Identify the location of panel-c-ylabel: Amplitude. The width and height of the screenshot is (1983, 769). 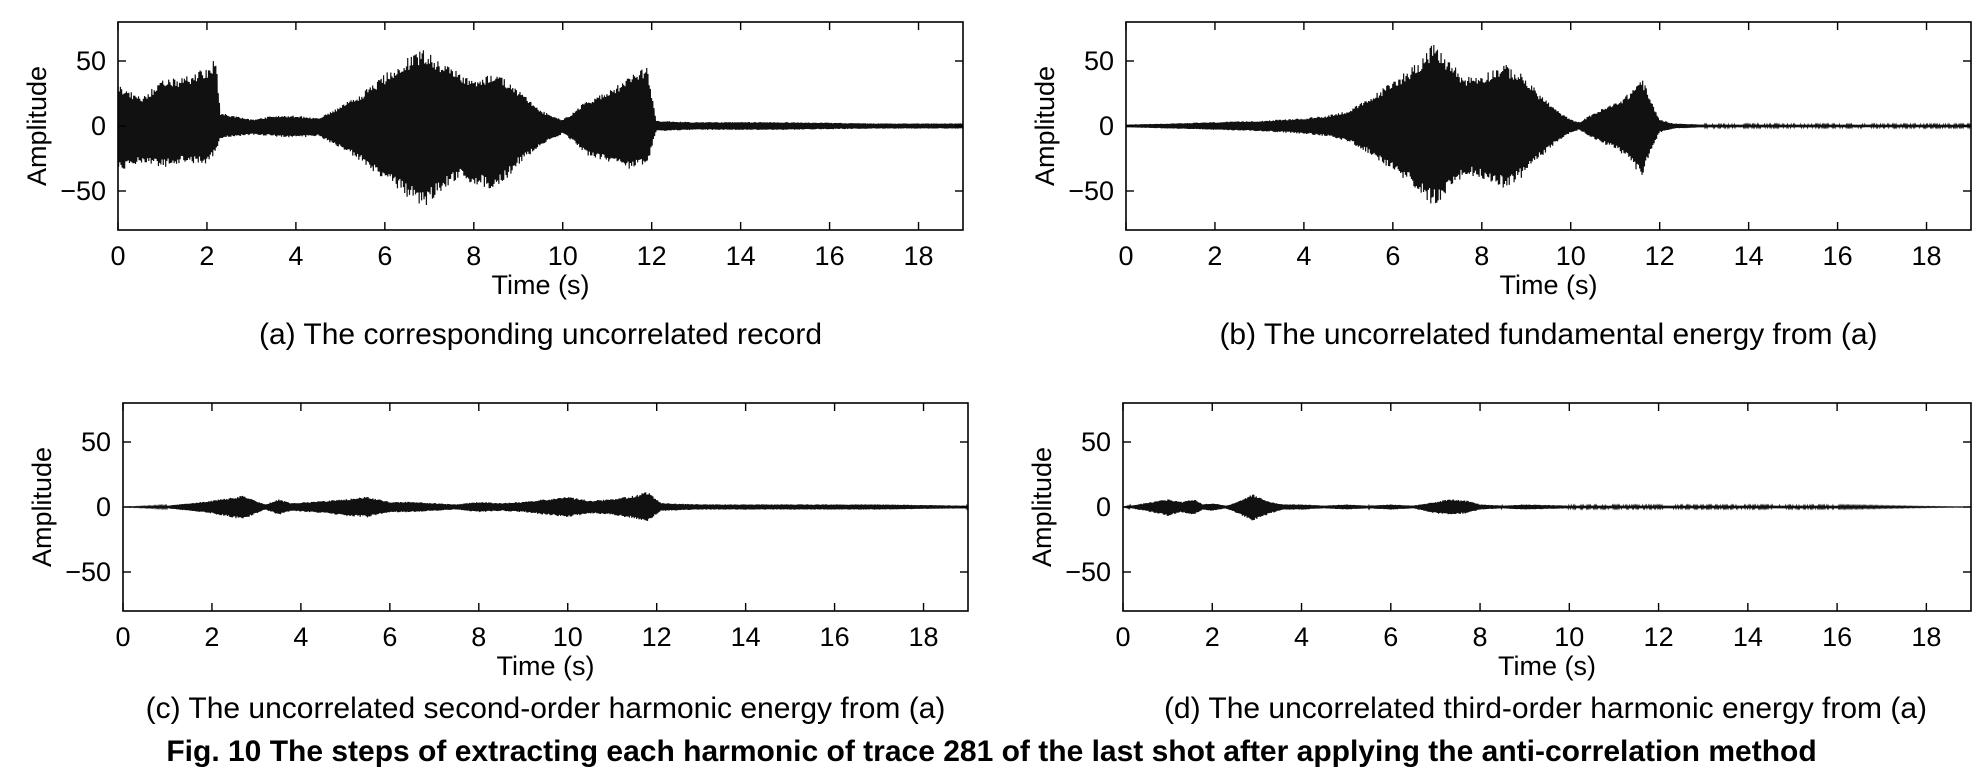
(42, 507).